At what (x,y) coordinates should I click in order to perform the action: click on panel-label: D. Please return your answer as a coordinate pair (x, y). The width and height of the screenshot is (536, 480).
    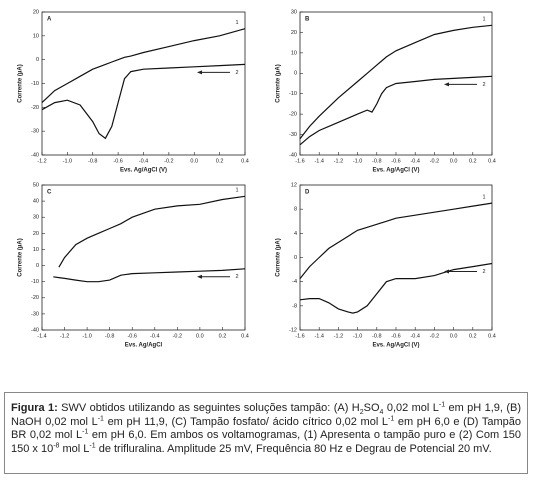
    Looking at the image, I should click on (307, 193).